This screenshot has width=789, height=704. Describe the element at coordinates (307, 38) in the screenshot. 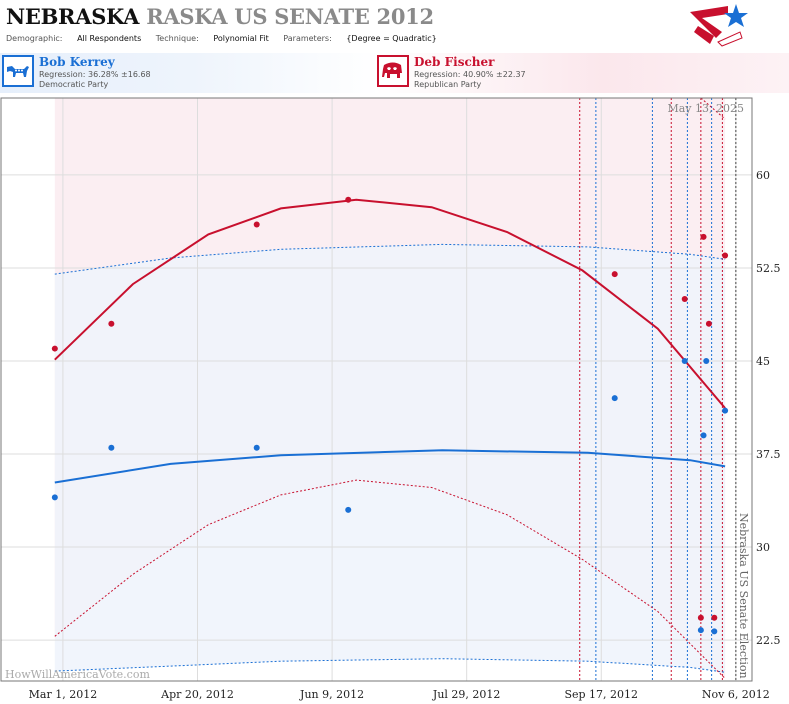

I see `parameters-label: Parameters:` at that location.